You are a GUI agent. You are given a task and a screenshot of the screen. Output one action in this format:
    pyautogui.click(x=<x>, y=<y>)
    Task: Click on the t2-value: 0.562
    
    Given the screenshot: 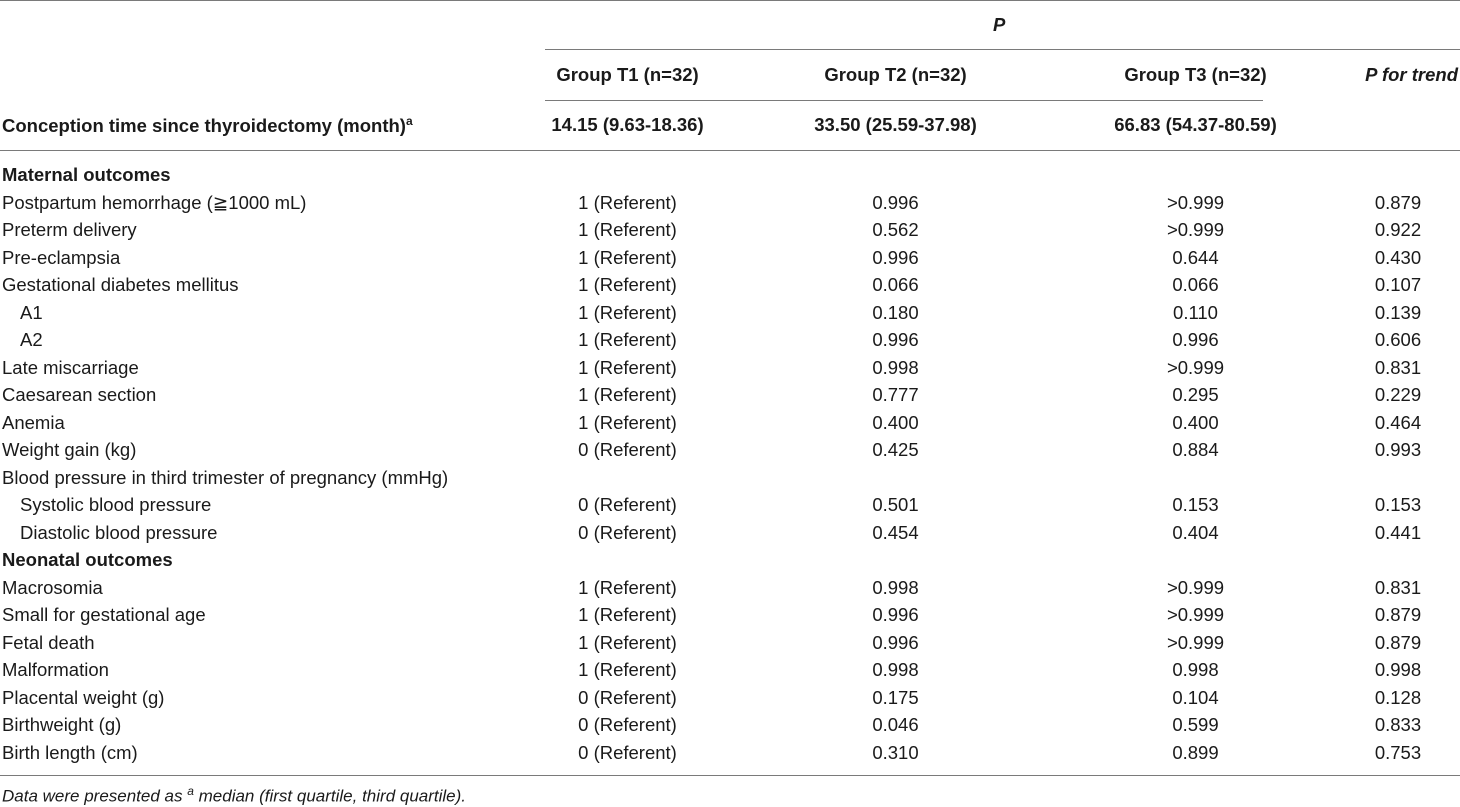 What is the action you would take?
    pyautogui.click(x=895, y=229)
    